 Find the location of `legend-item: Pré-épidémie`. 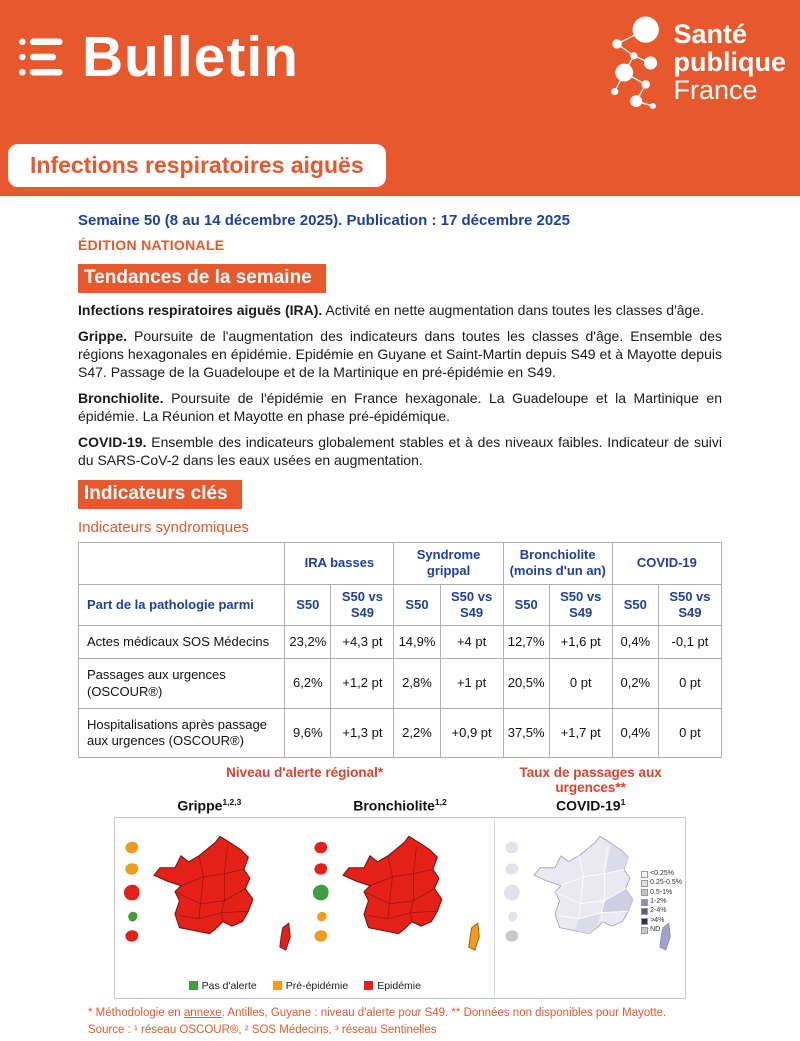

legend-item: Pré-épidémie is located at coordinates (310, 985).